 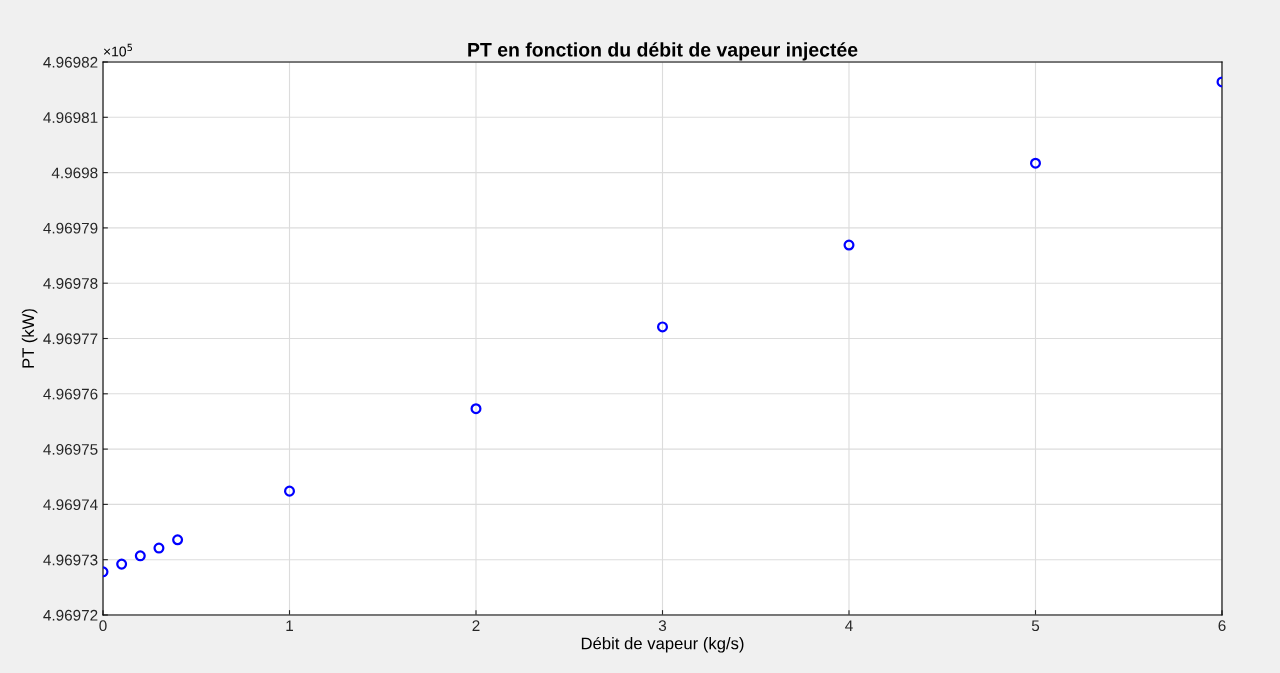 I want to click on y-tick-label: 4.9698, so click(x=74, y=173).